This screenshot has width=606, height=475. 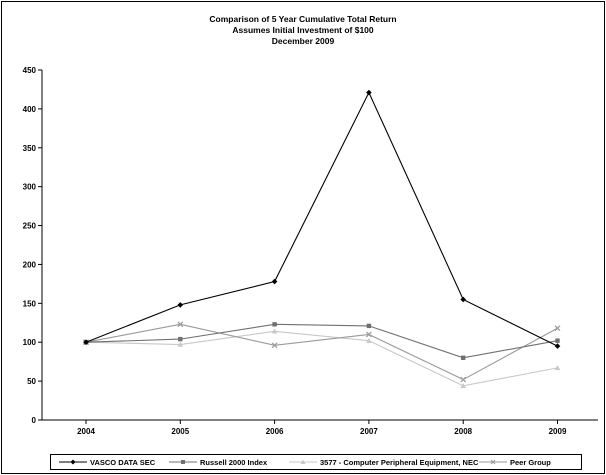 What do you see at coordinates (274, 345) in the screenshot?
I see `data-point-peer-group-2006` at bounding box center [274, 345].